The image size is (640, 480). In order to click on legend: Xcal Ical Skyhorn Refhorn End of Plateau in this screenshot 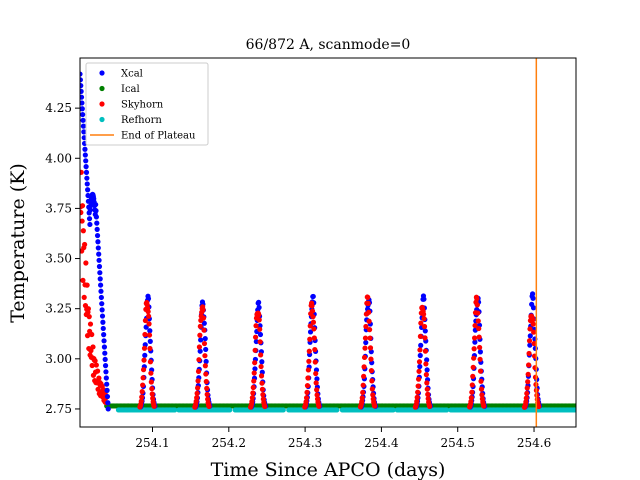, I will do `click(147, 104)`.